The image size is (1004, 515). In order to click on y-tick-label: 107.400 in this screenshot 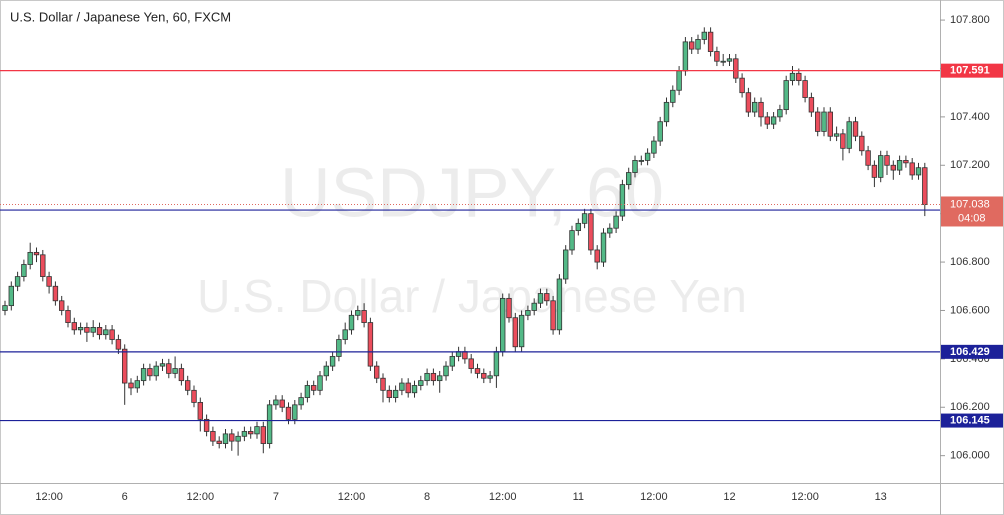, I will do `click(970, 117)`.